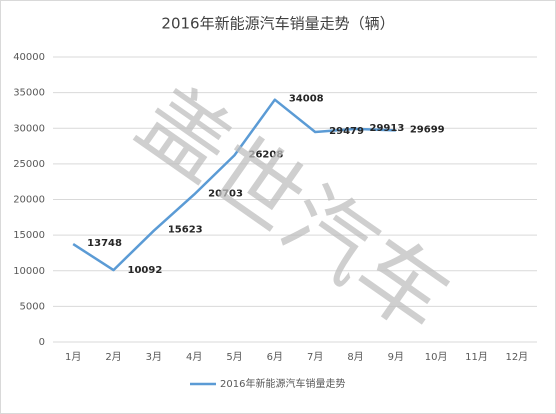 The width and height of the screenshot is (556, 414). Describe the element at coordinates (282, 383) in the screenshot. I see `legend-label: 2016年新能源汽车销量走势` at that location.